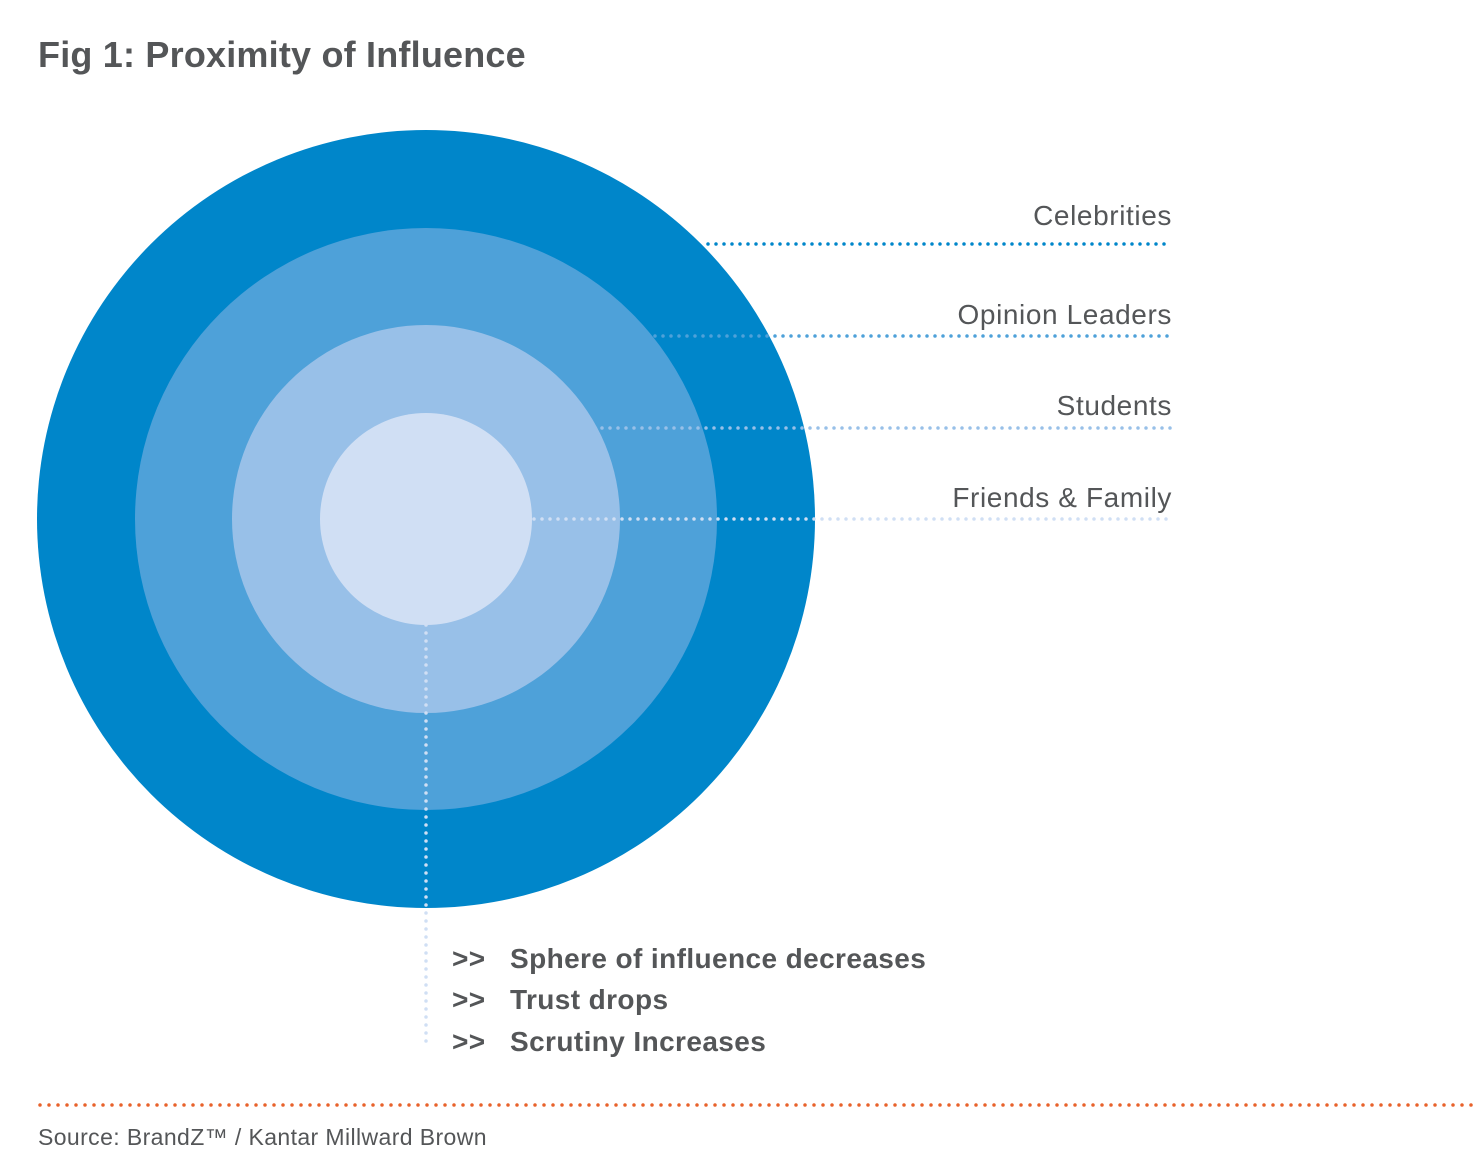  Describe the element at coordinates (718, 958) in the screenshot. I see `list-item-text: Sphere of influence decreases` at that location.